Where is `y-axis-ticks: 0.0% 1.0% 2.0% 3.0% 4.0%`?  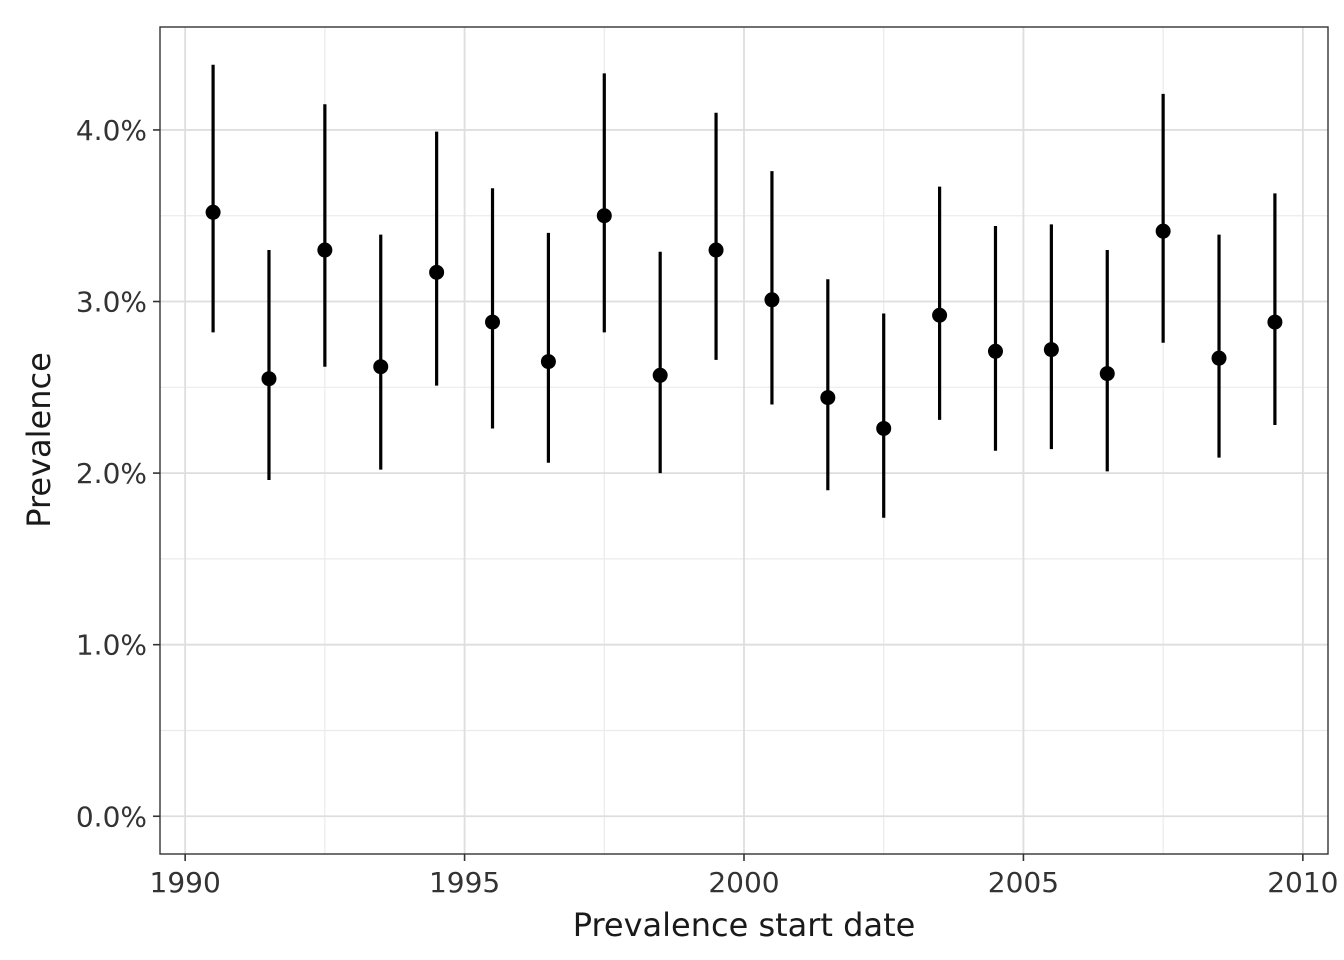
y-axis-ticks: 0.0% 1.0% 2.0% 3.0% 4.0% is located at coordinates (118, 473).